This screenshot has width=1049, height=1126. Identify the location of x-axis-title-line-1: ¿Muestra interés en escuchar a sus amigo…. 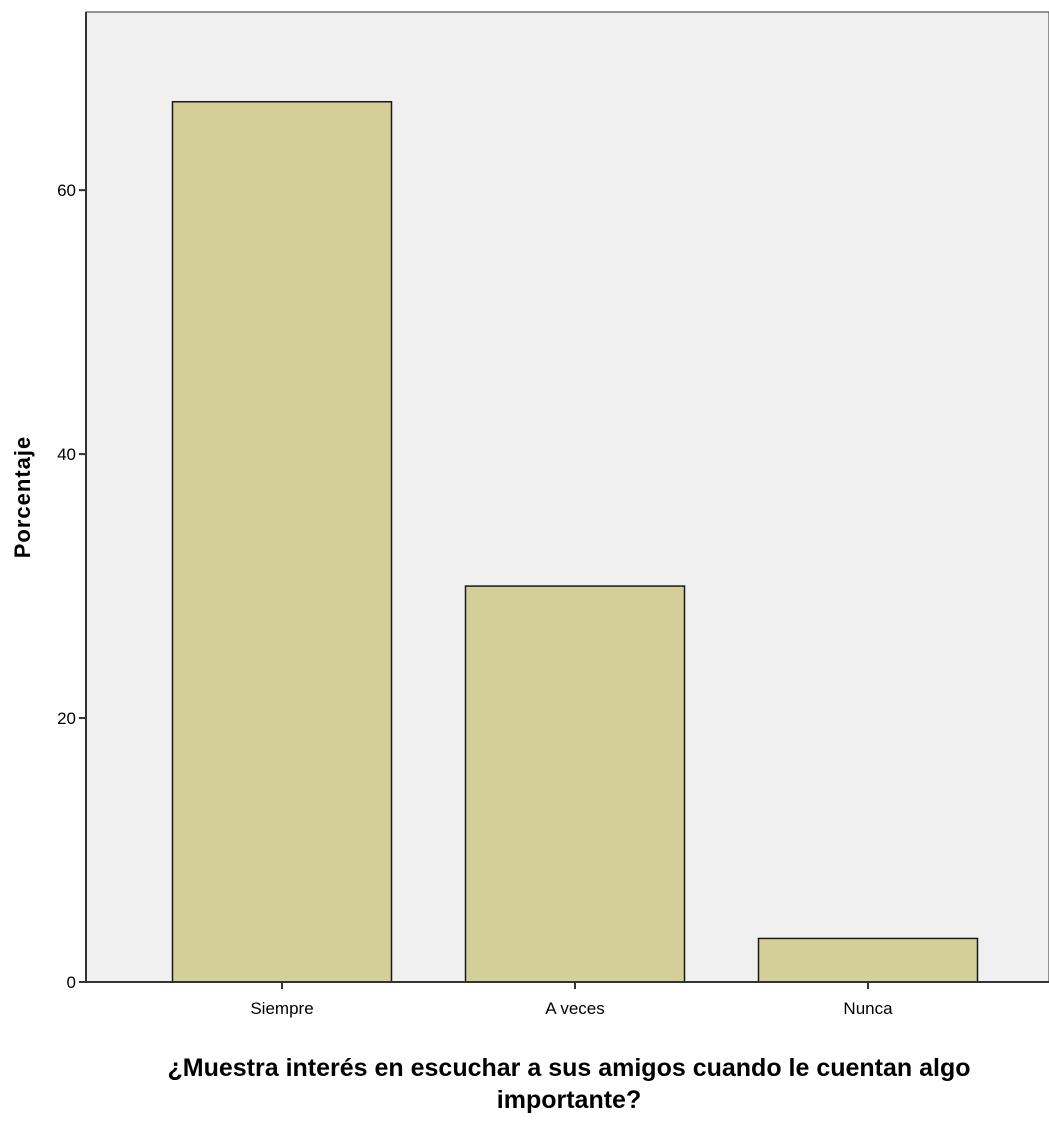
(568, 1068).